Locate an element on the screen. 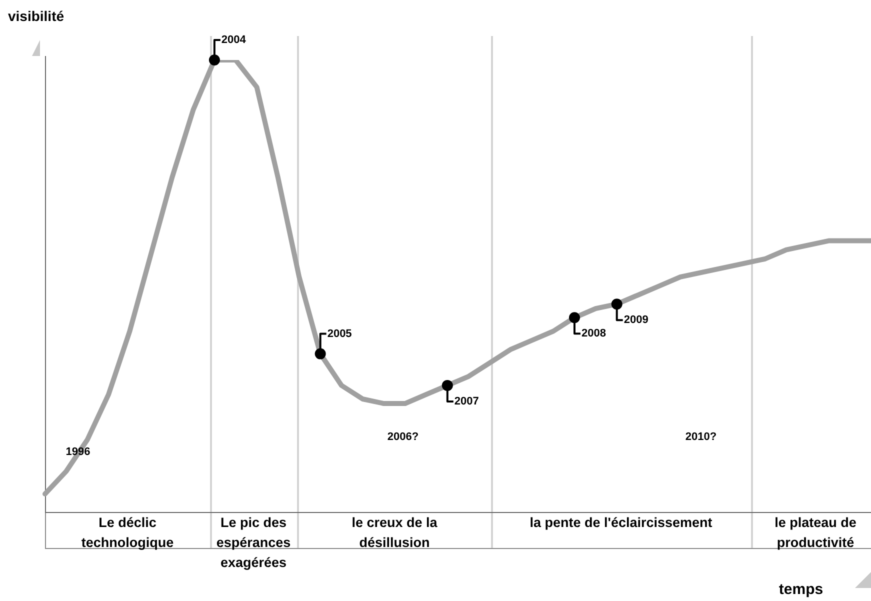 This screenshot has width=871, height=601. annotation: 2005 is located at coordinates (339, 334).